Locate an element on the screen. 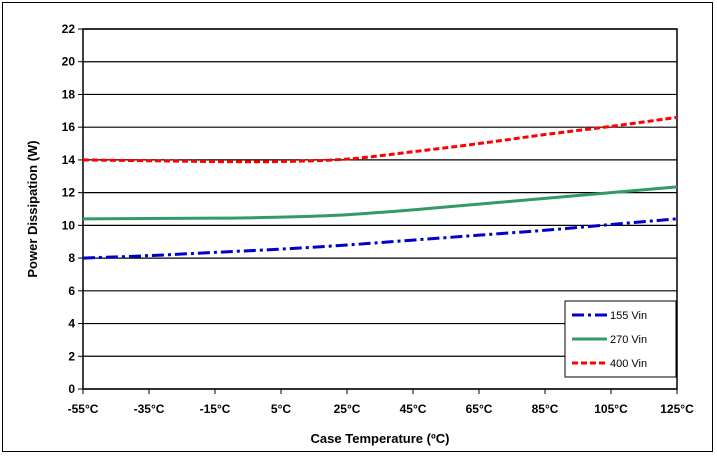 The image size is (717, 456). legend-label: 155 Vin is located at coordinates (628, 316).